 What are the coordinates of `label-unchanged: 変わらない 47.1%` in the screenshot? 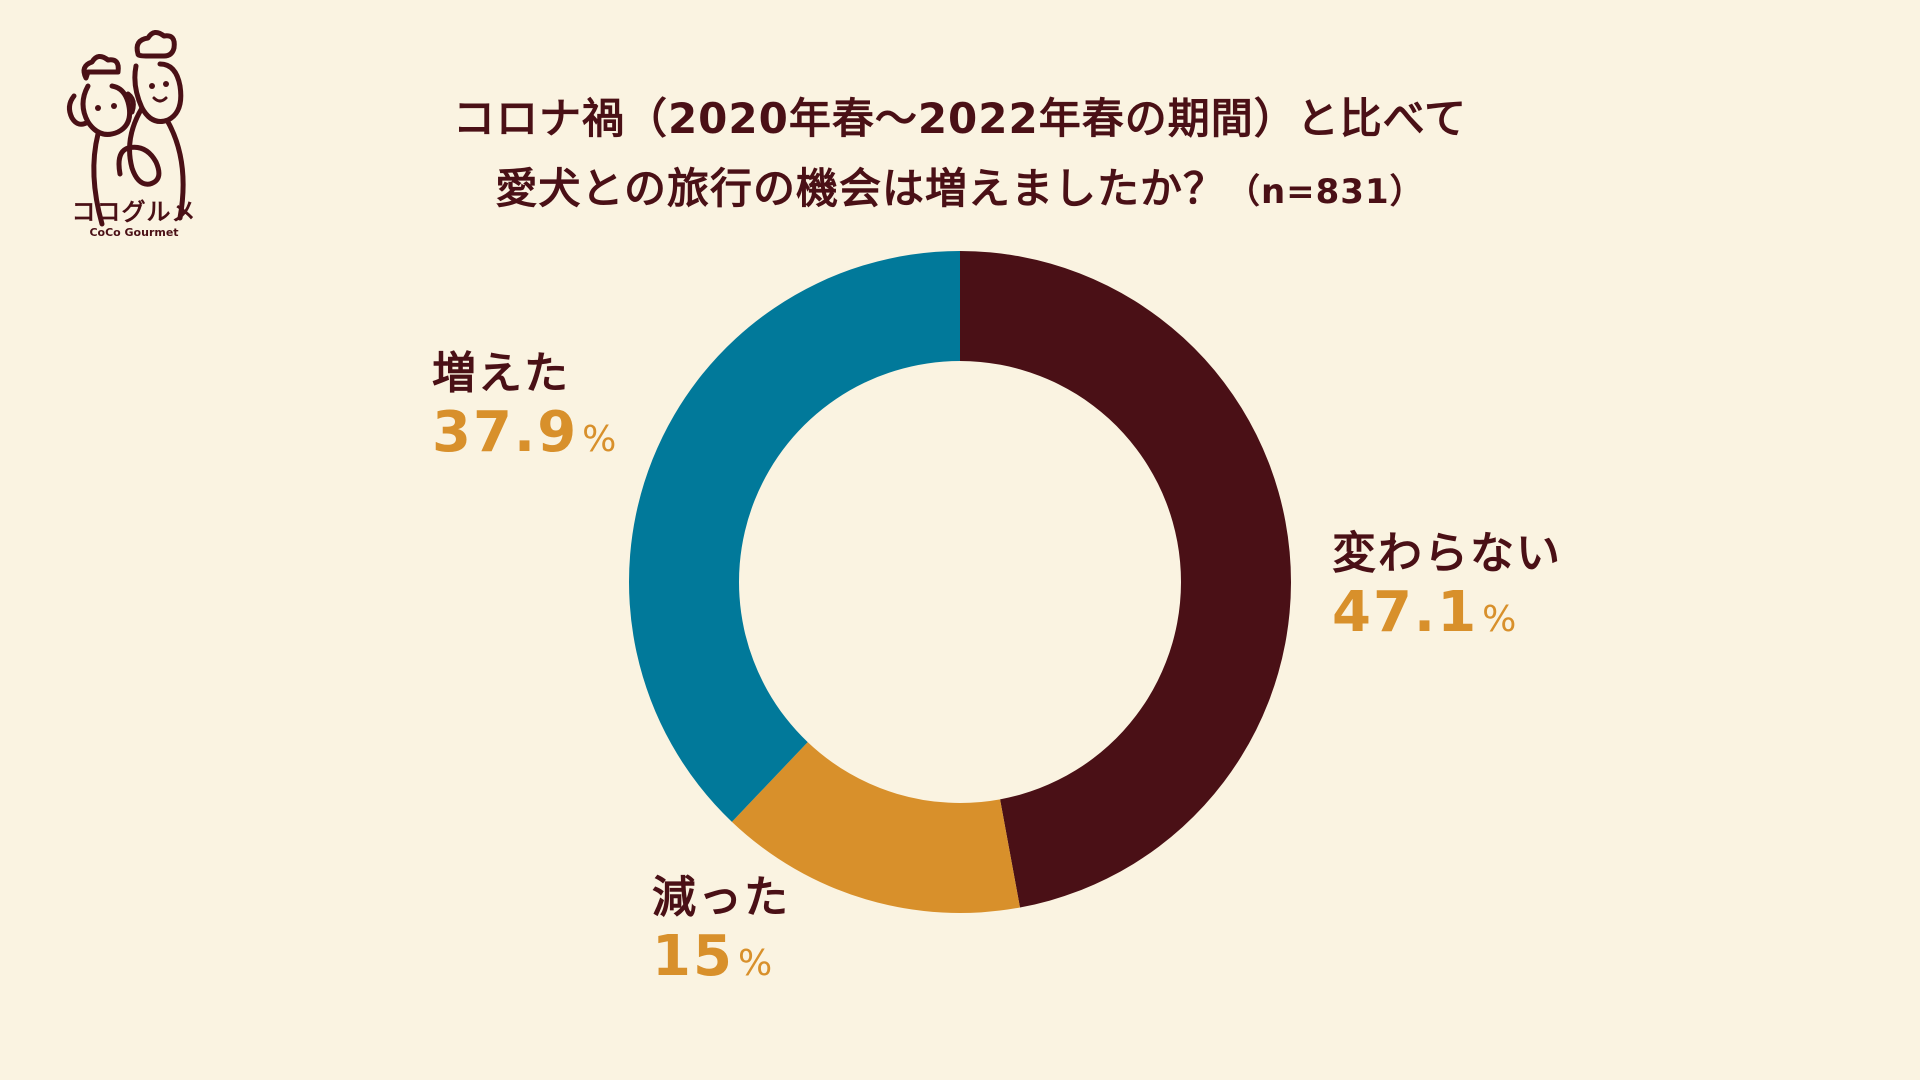 It's located at (1447, 590).